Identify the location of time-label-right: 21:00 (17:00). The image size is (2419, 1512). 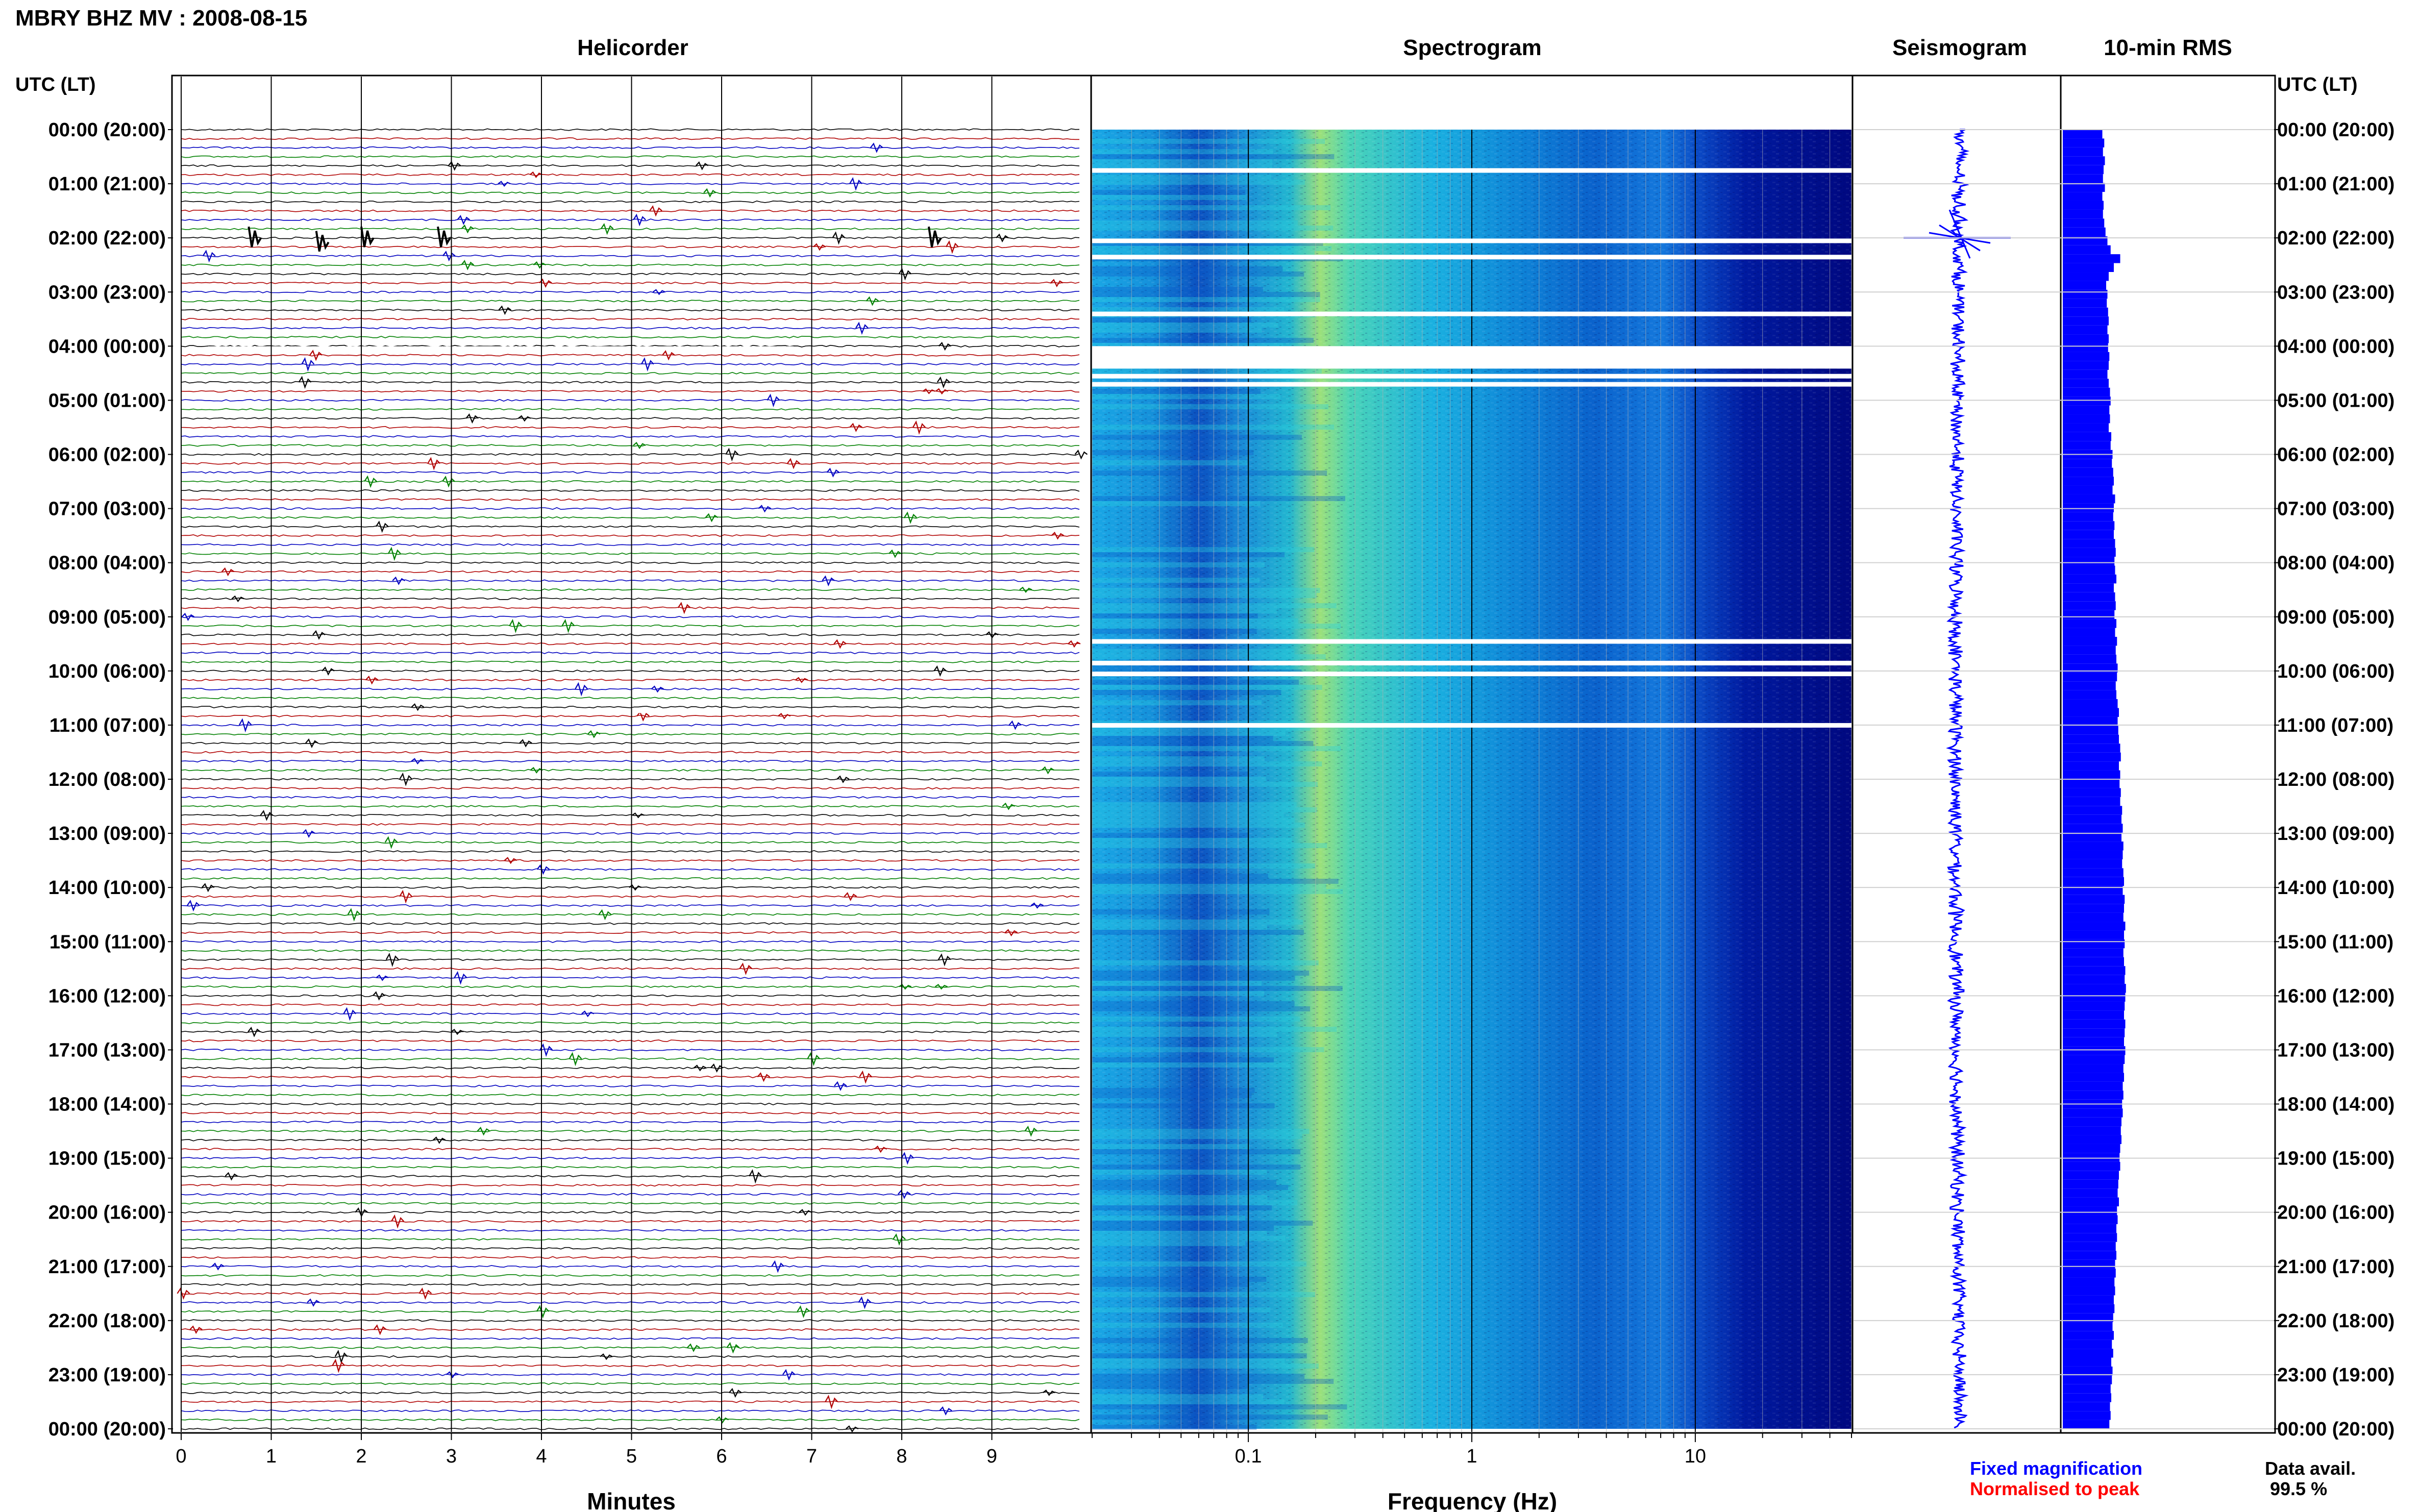
(2336, 1267).